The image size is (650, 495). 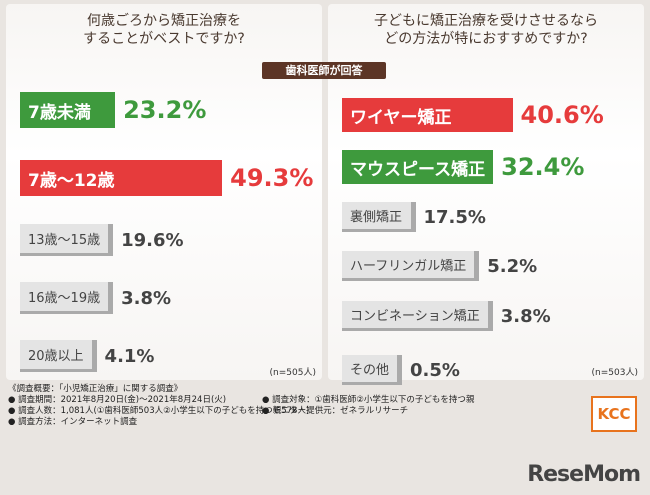 I want to click on brand: ReseMom, so click(x=584, y=474).